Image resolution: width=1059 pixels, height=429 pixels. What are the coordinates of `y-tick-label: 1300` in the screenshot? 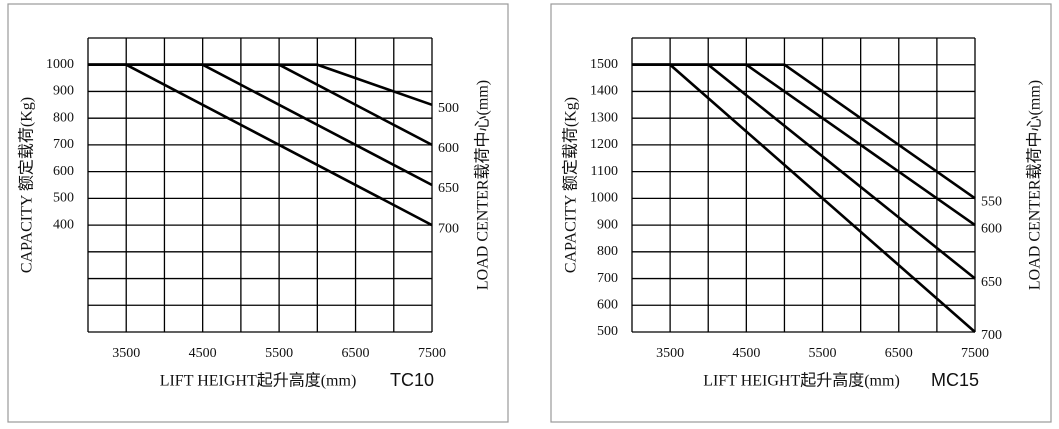 It's located at (604, 117).